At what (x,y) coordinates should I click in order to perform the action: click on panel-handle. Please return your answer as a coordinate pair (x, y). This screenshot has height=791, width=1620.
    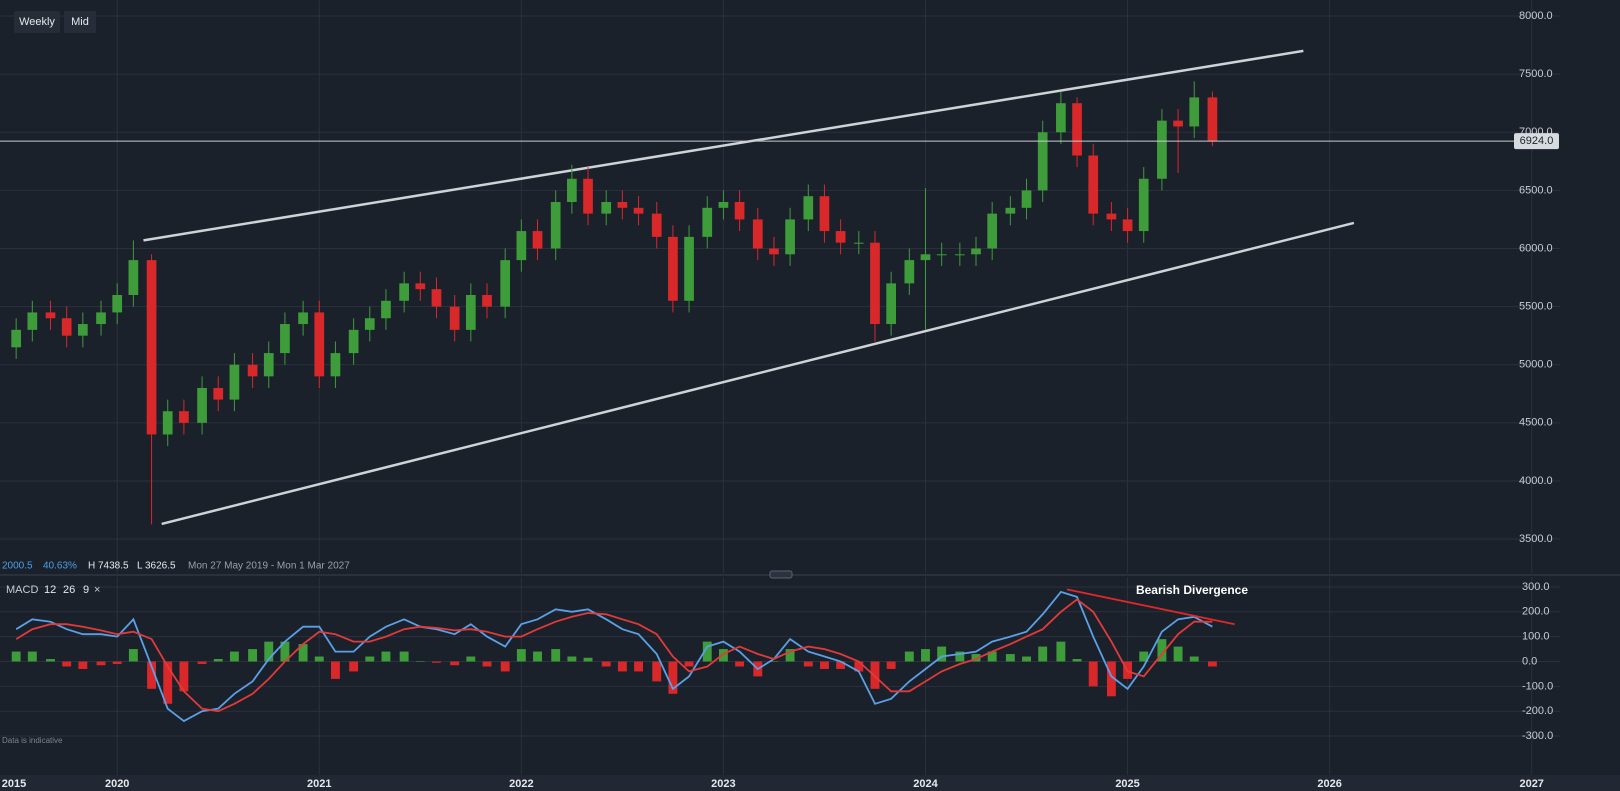
    Looking at the image, I should click on (781, 574).